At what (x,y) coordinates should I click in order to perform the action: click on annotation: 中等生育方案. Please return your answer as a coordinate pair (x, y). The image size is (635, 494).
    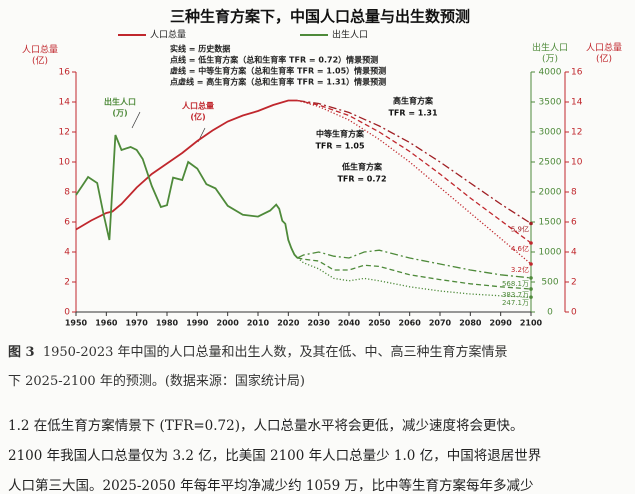
    Looking at the image, I should click on (340, 134).